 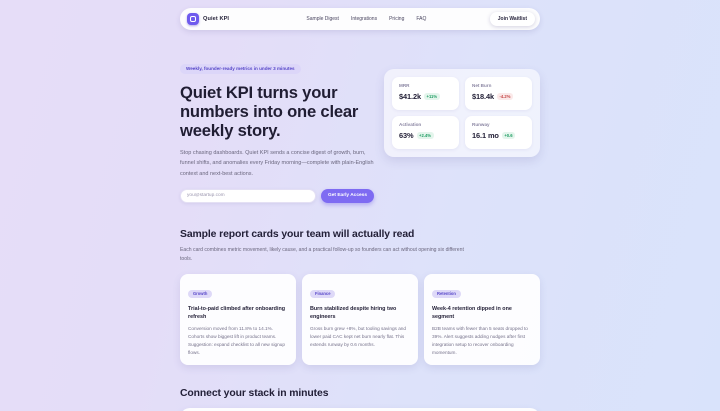 I want to click on metric-card-mrr: MRR $41.2k +11%, so click(x=425, y=93).